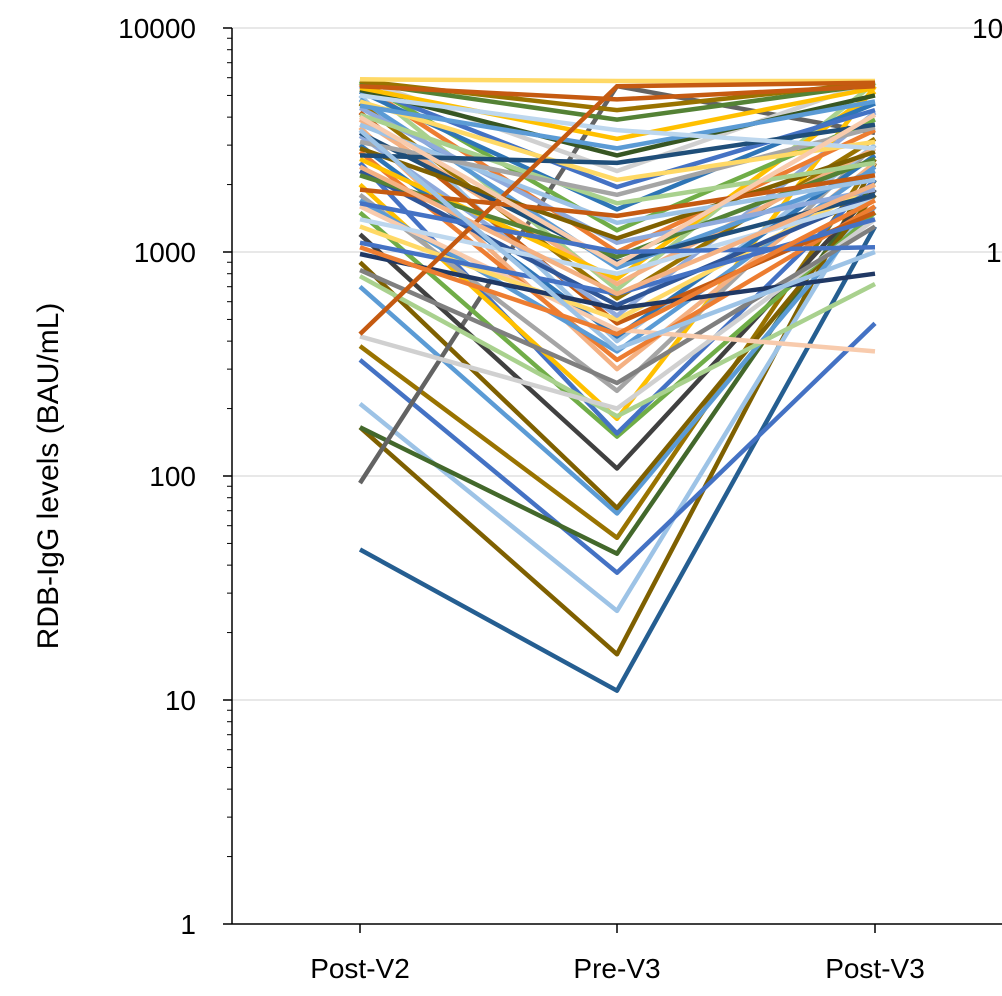 The width and height of the screenshot is (1002, 996). Describe the element at coordinates (360, 968) in the screenshot. I see `x-tick-label: Post-V2` at that location.